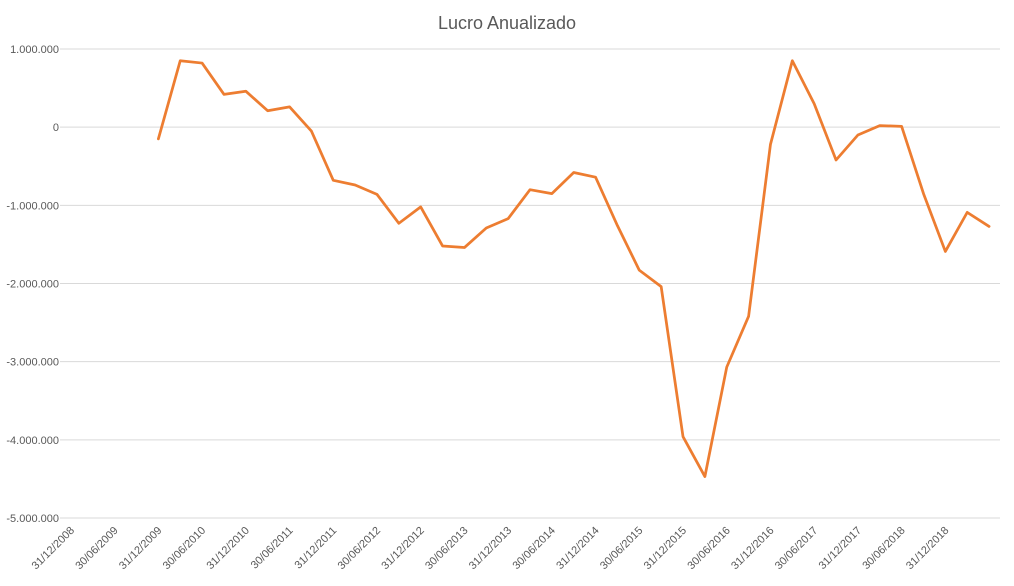  Describe the element at coordinates (316, 548) in the screenshot. I see `x-tick-label: 31/12/2011` at that location.